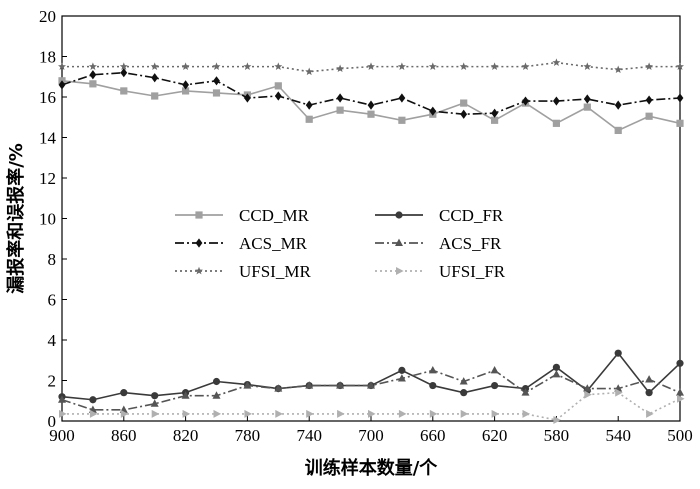 This screenshot has height=489, width=700. Describe the element at coordinates (47, 57) in the screenshot. I see `y-tick-label: 18` at that location.